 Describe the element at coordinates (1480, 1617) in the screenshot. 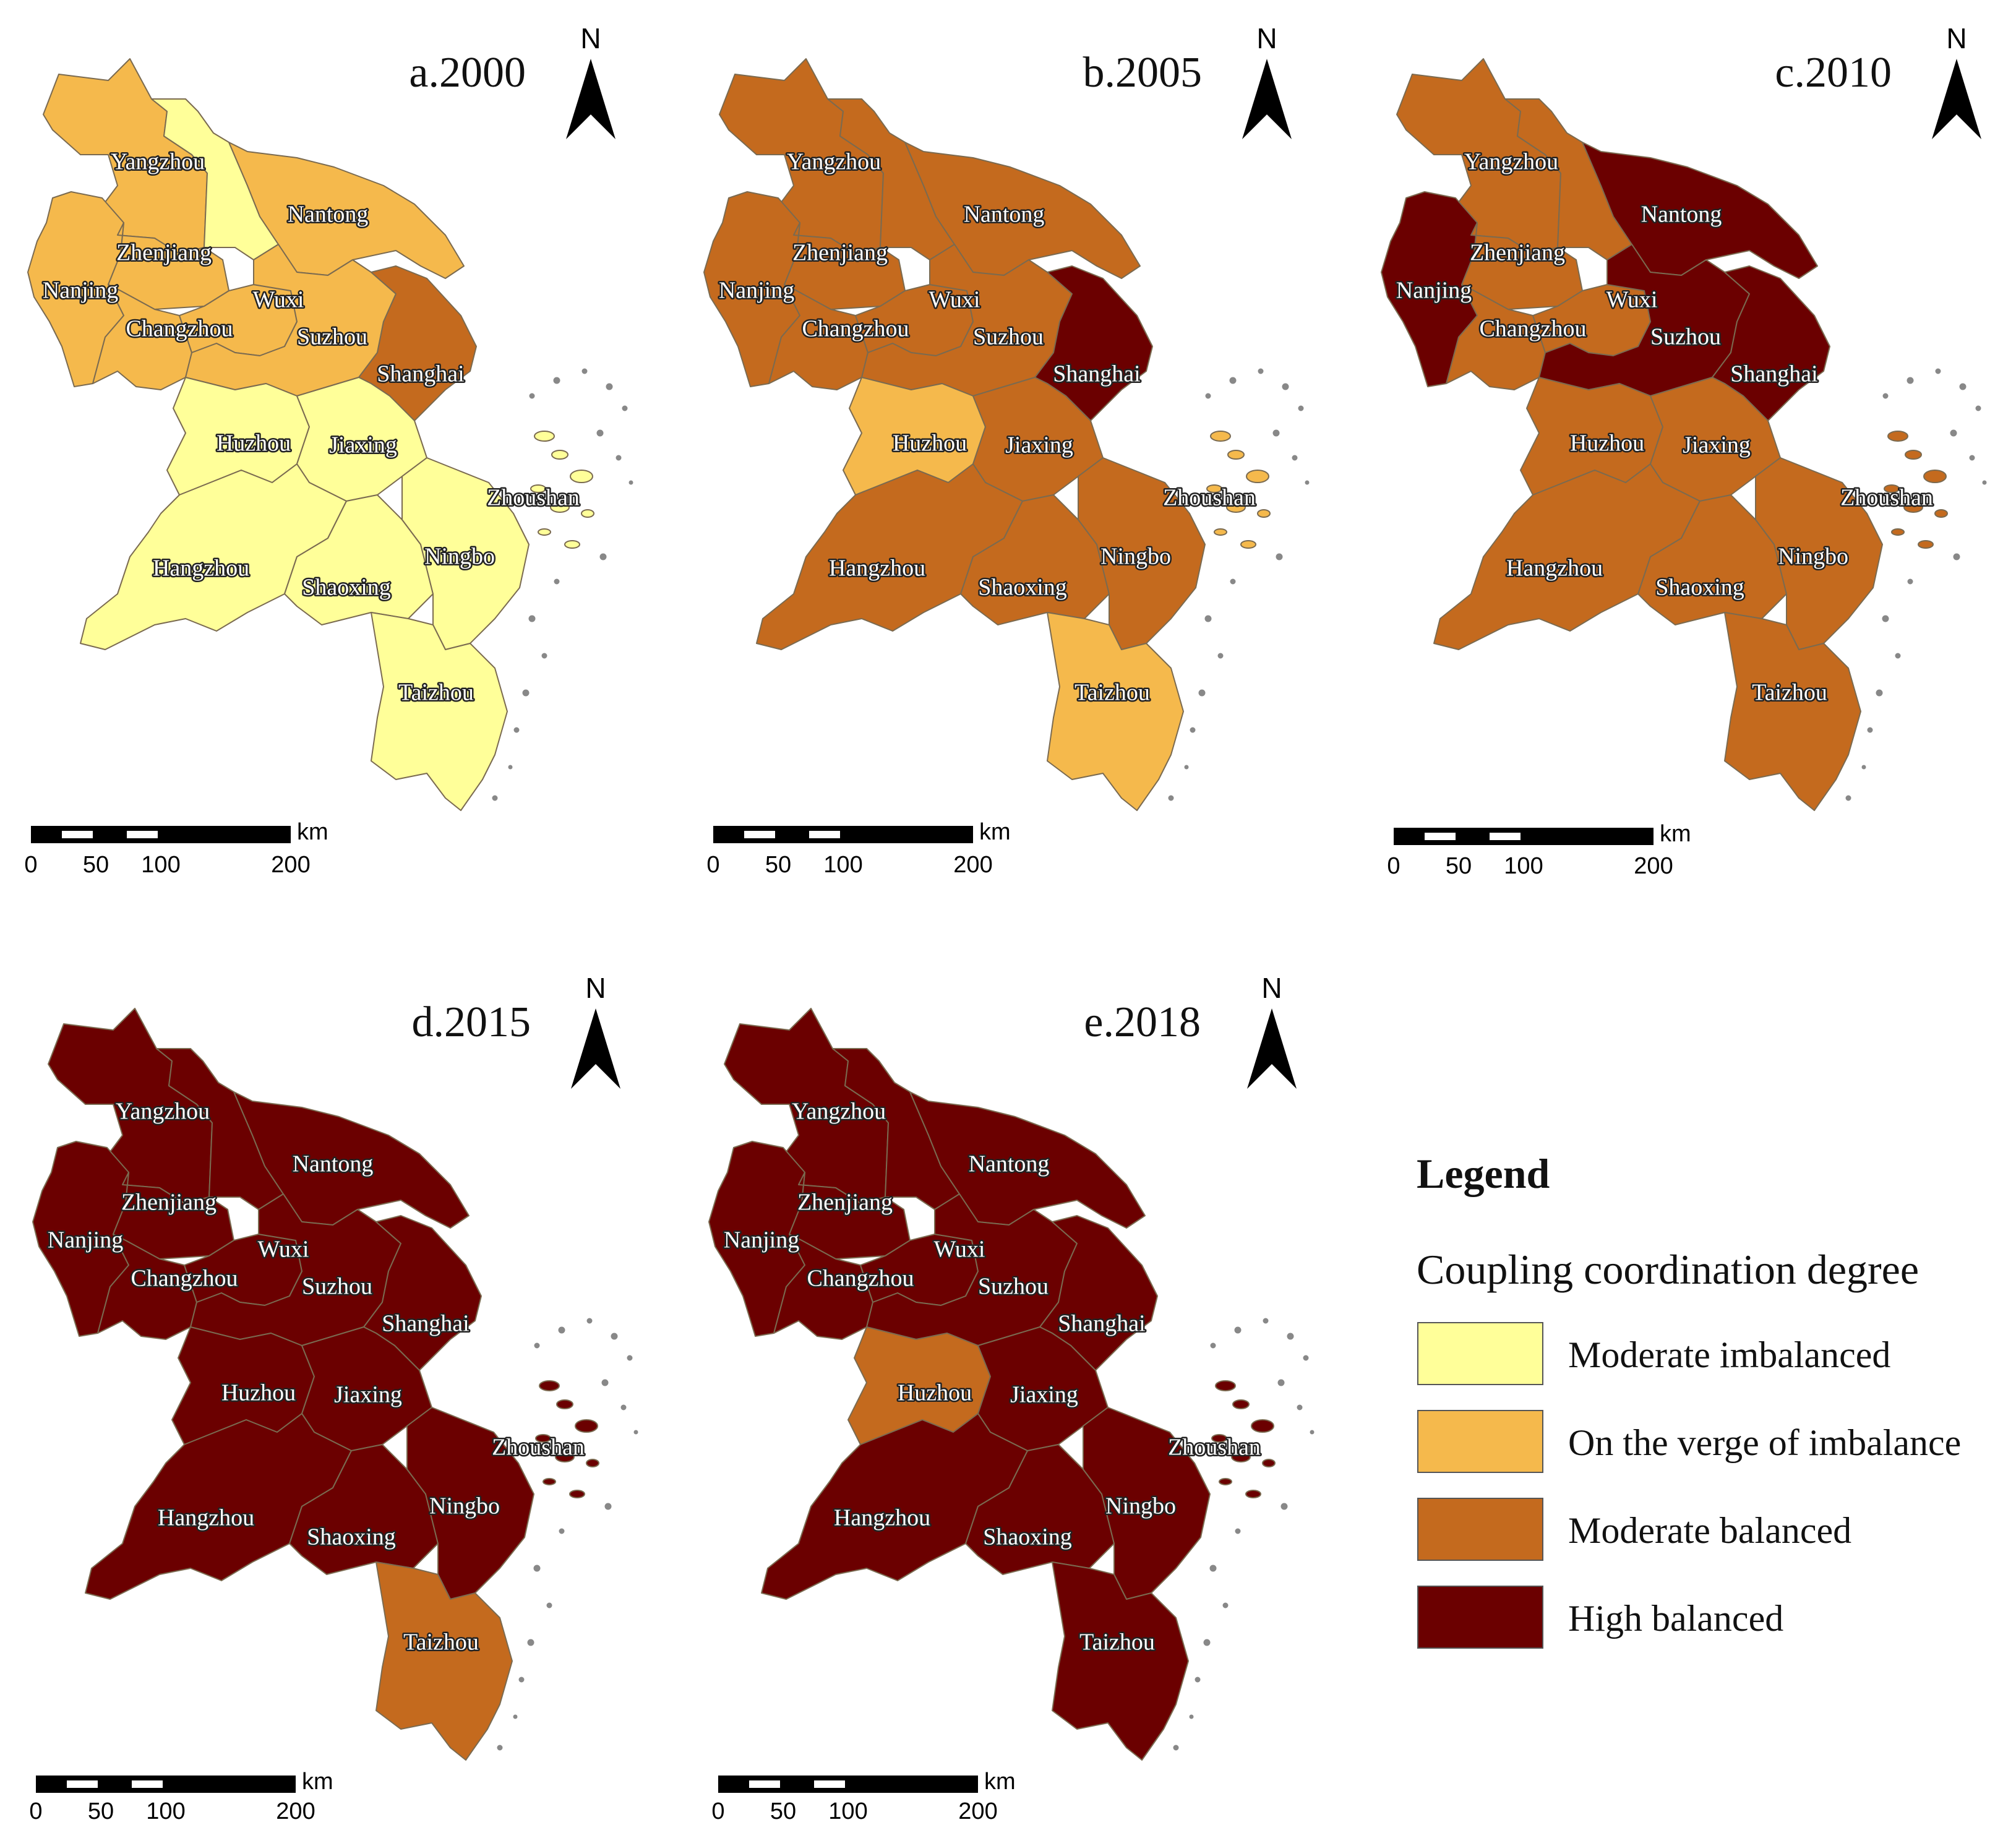

I see `legend-swatch-high-balanced` at that location.